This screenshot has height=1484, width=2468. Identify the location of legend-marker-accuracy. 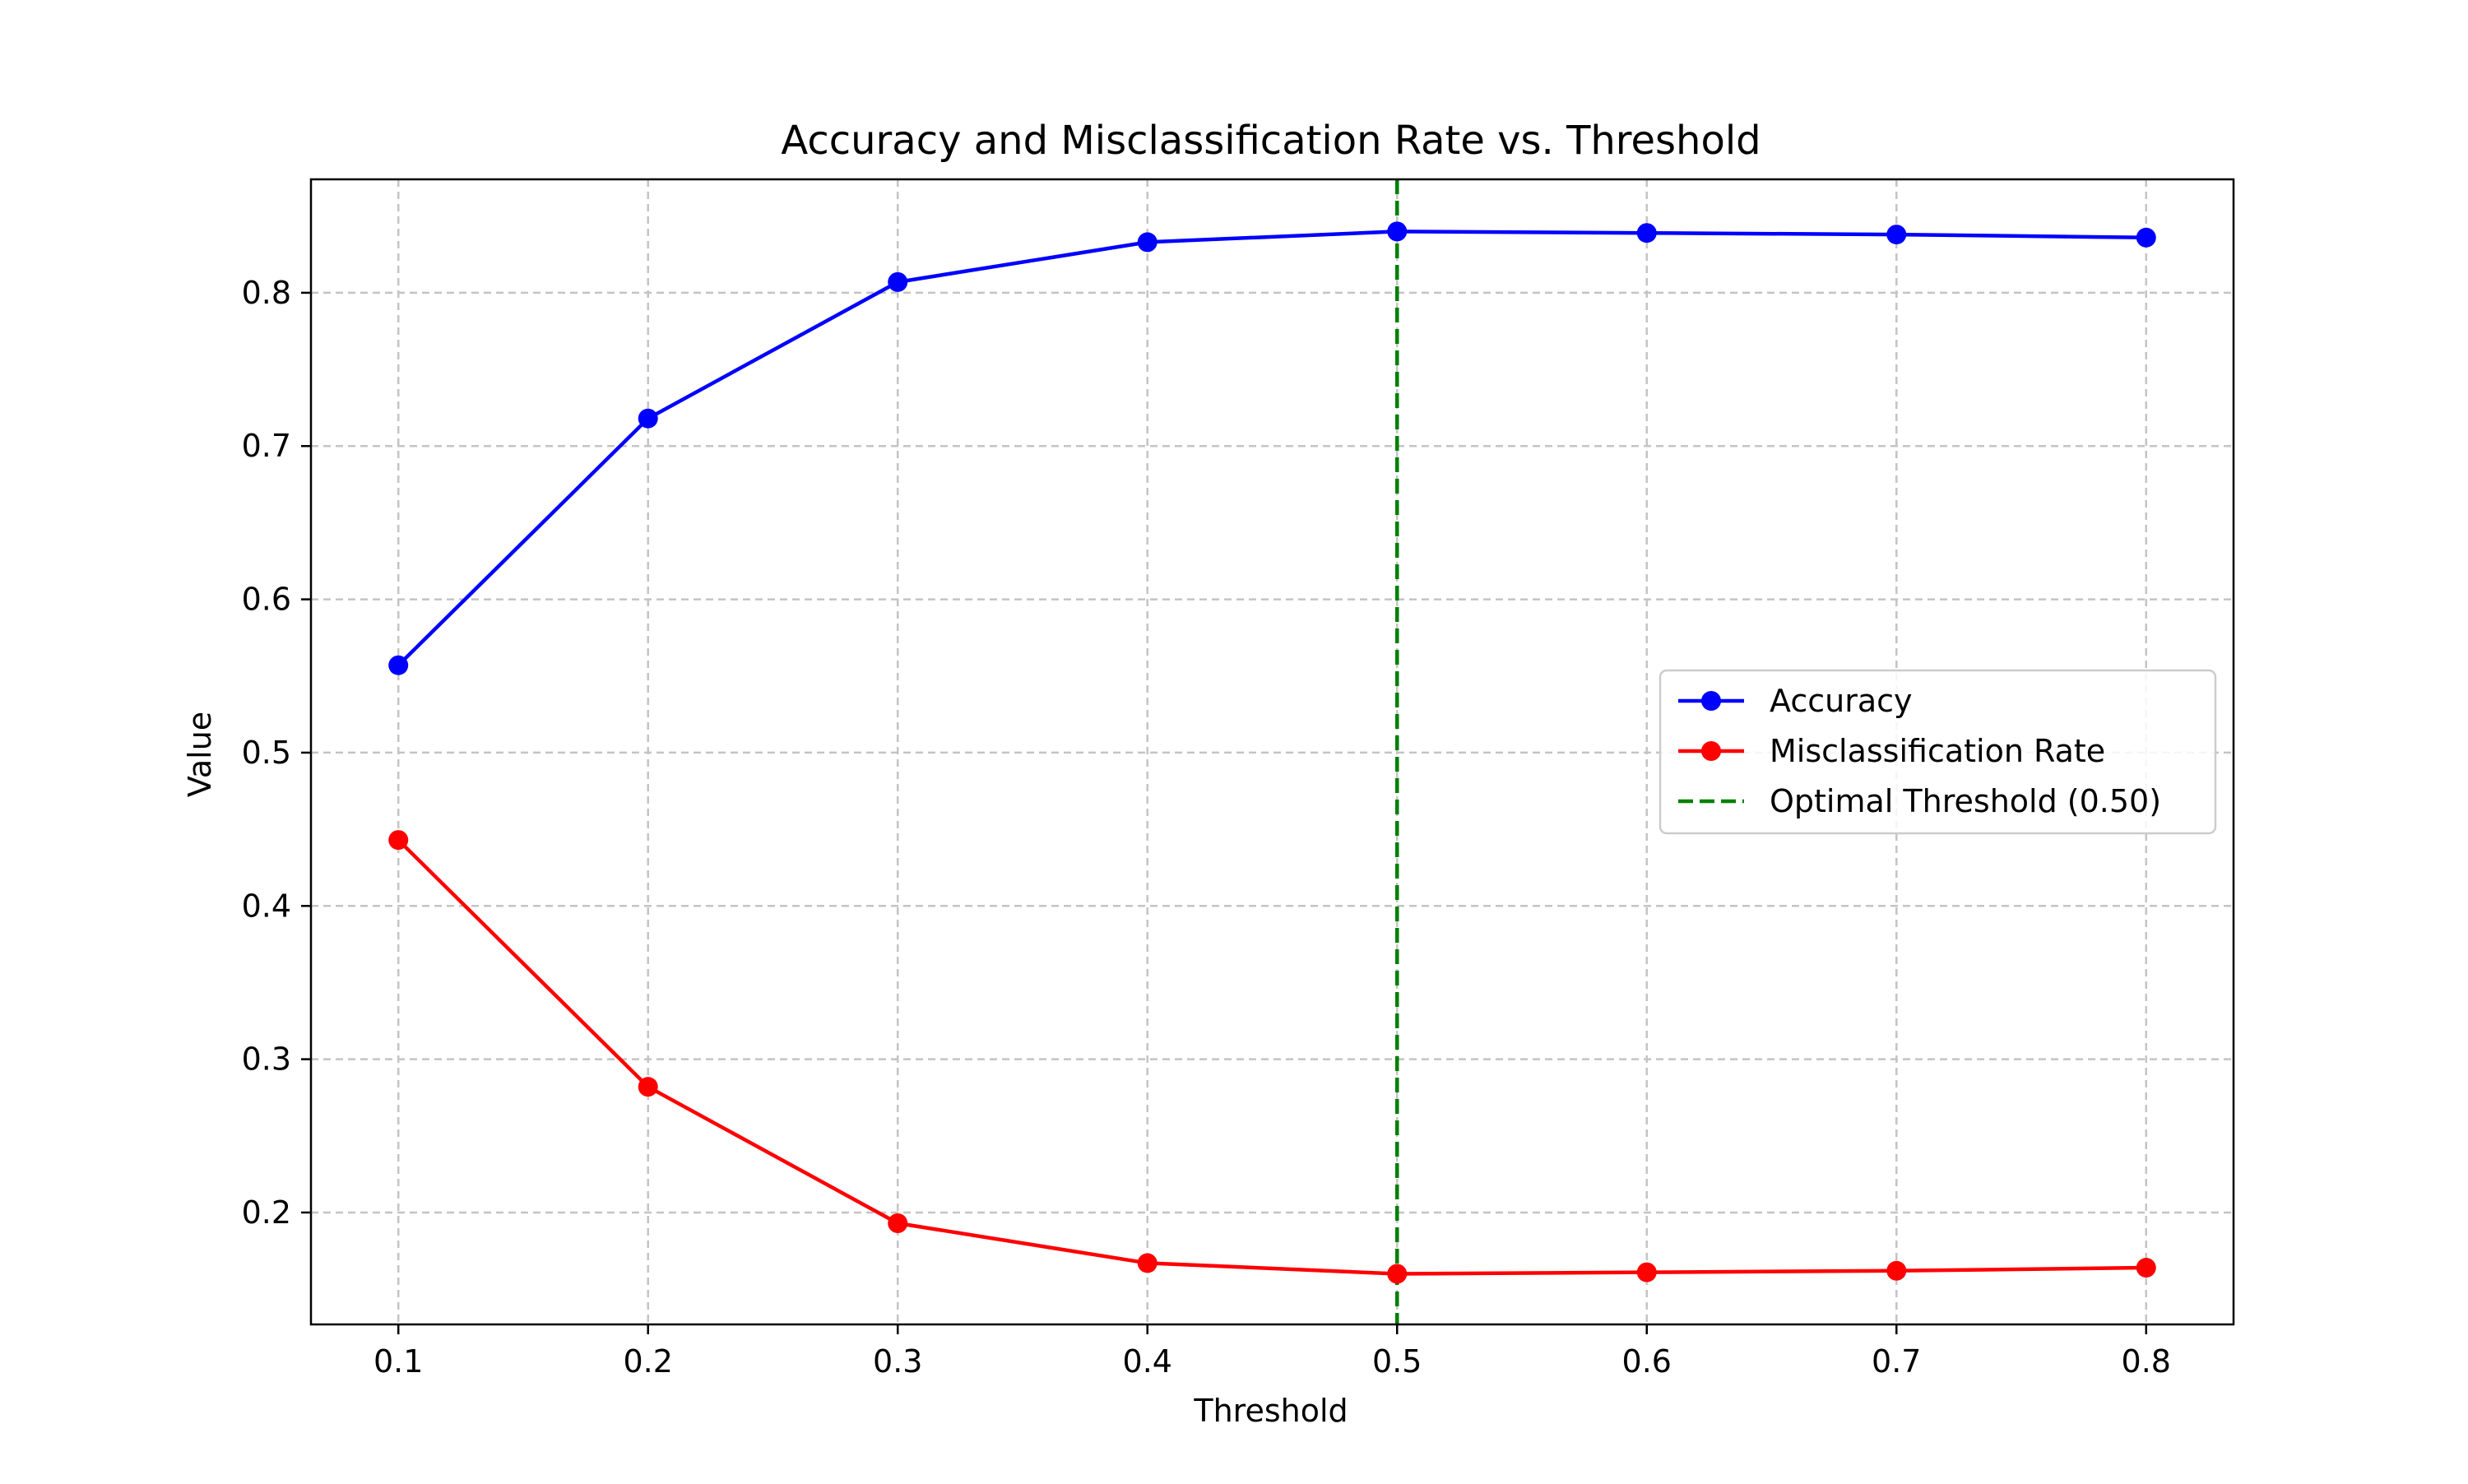
(1711, 701).